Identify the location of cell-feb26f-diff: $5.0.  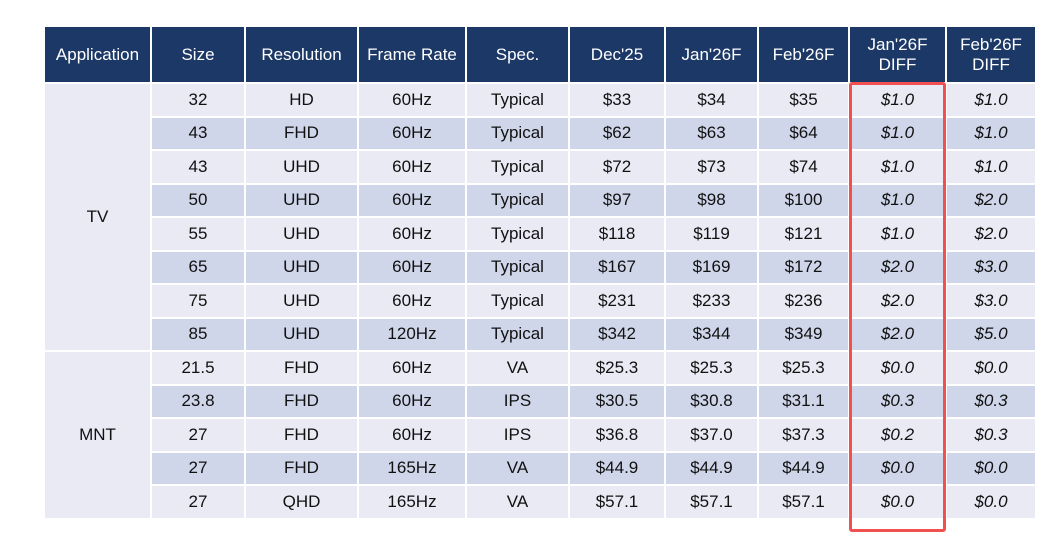
(991, 334).